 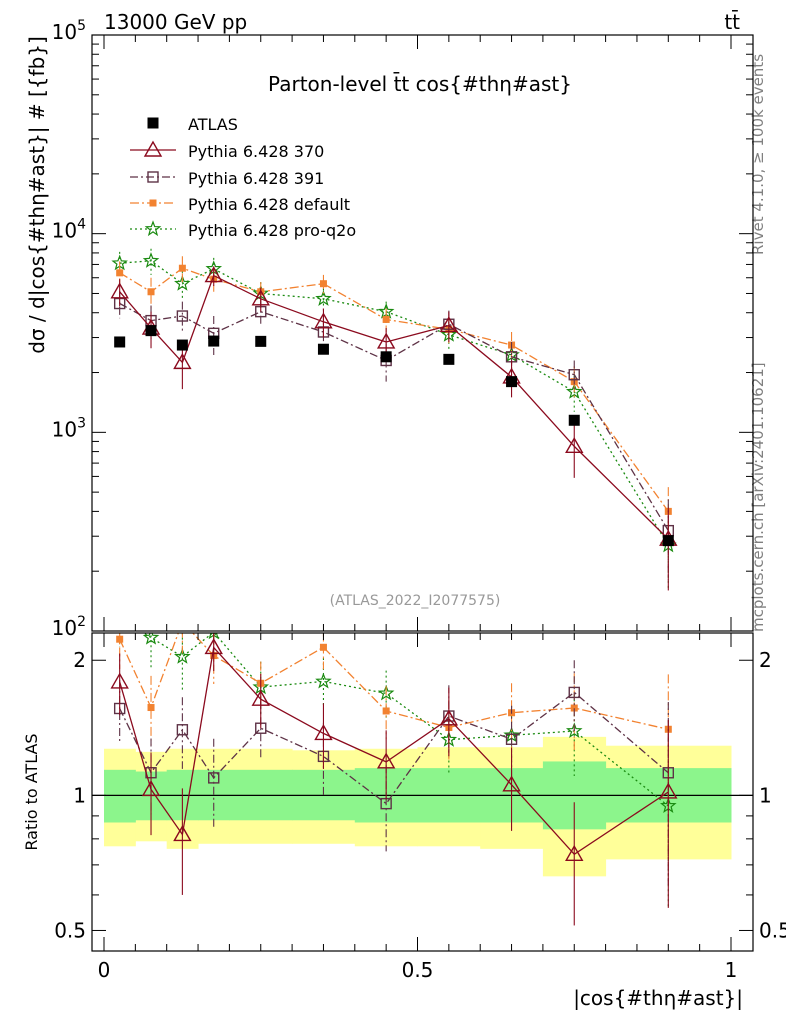 I want to click on pythia-391-point, so click(x=182, y=316).